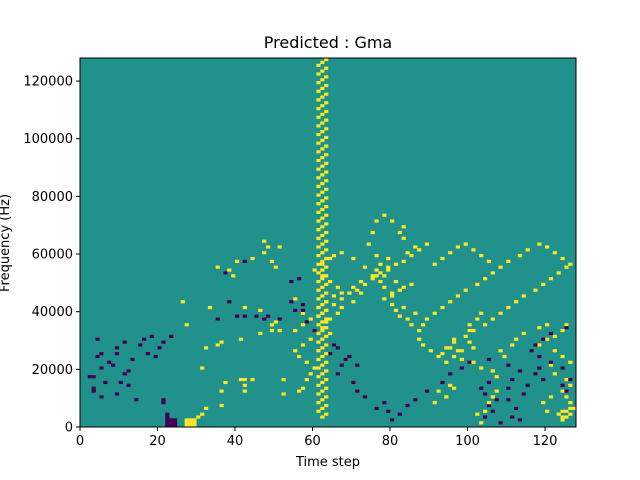  Describe the element at coordinates (52, 197) in the screenshot. I see `y-tick-label: 80000` at that location.